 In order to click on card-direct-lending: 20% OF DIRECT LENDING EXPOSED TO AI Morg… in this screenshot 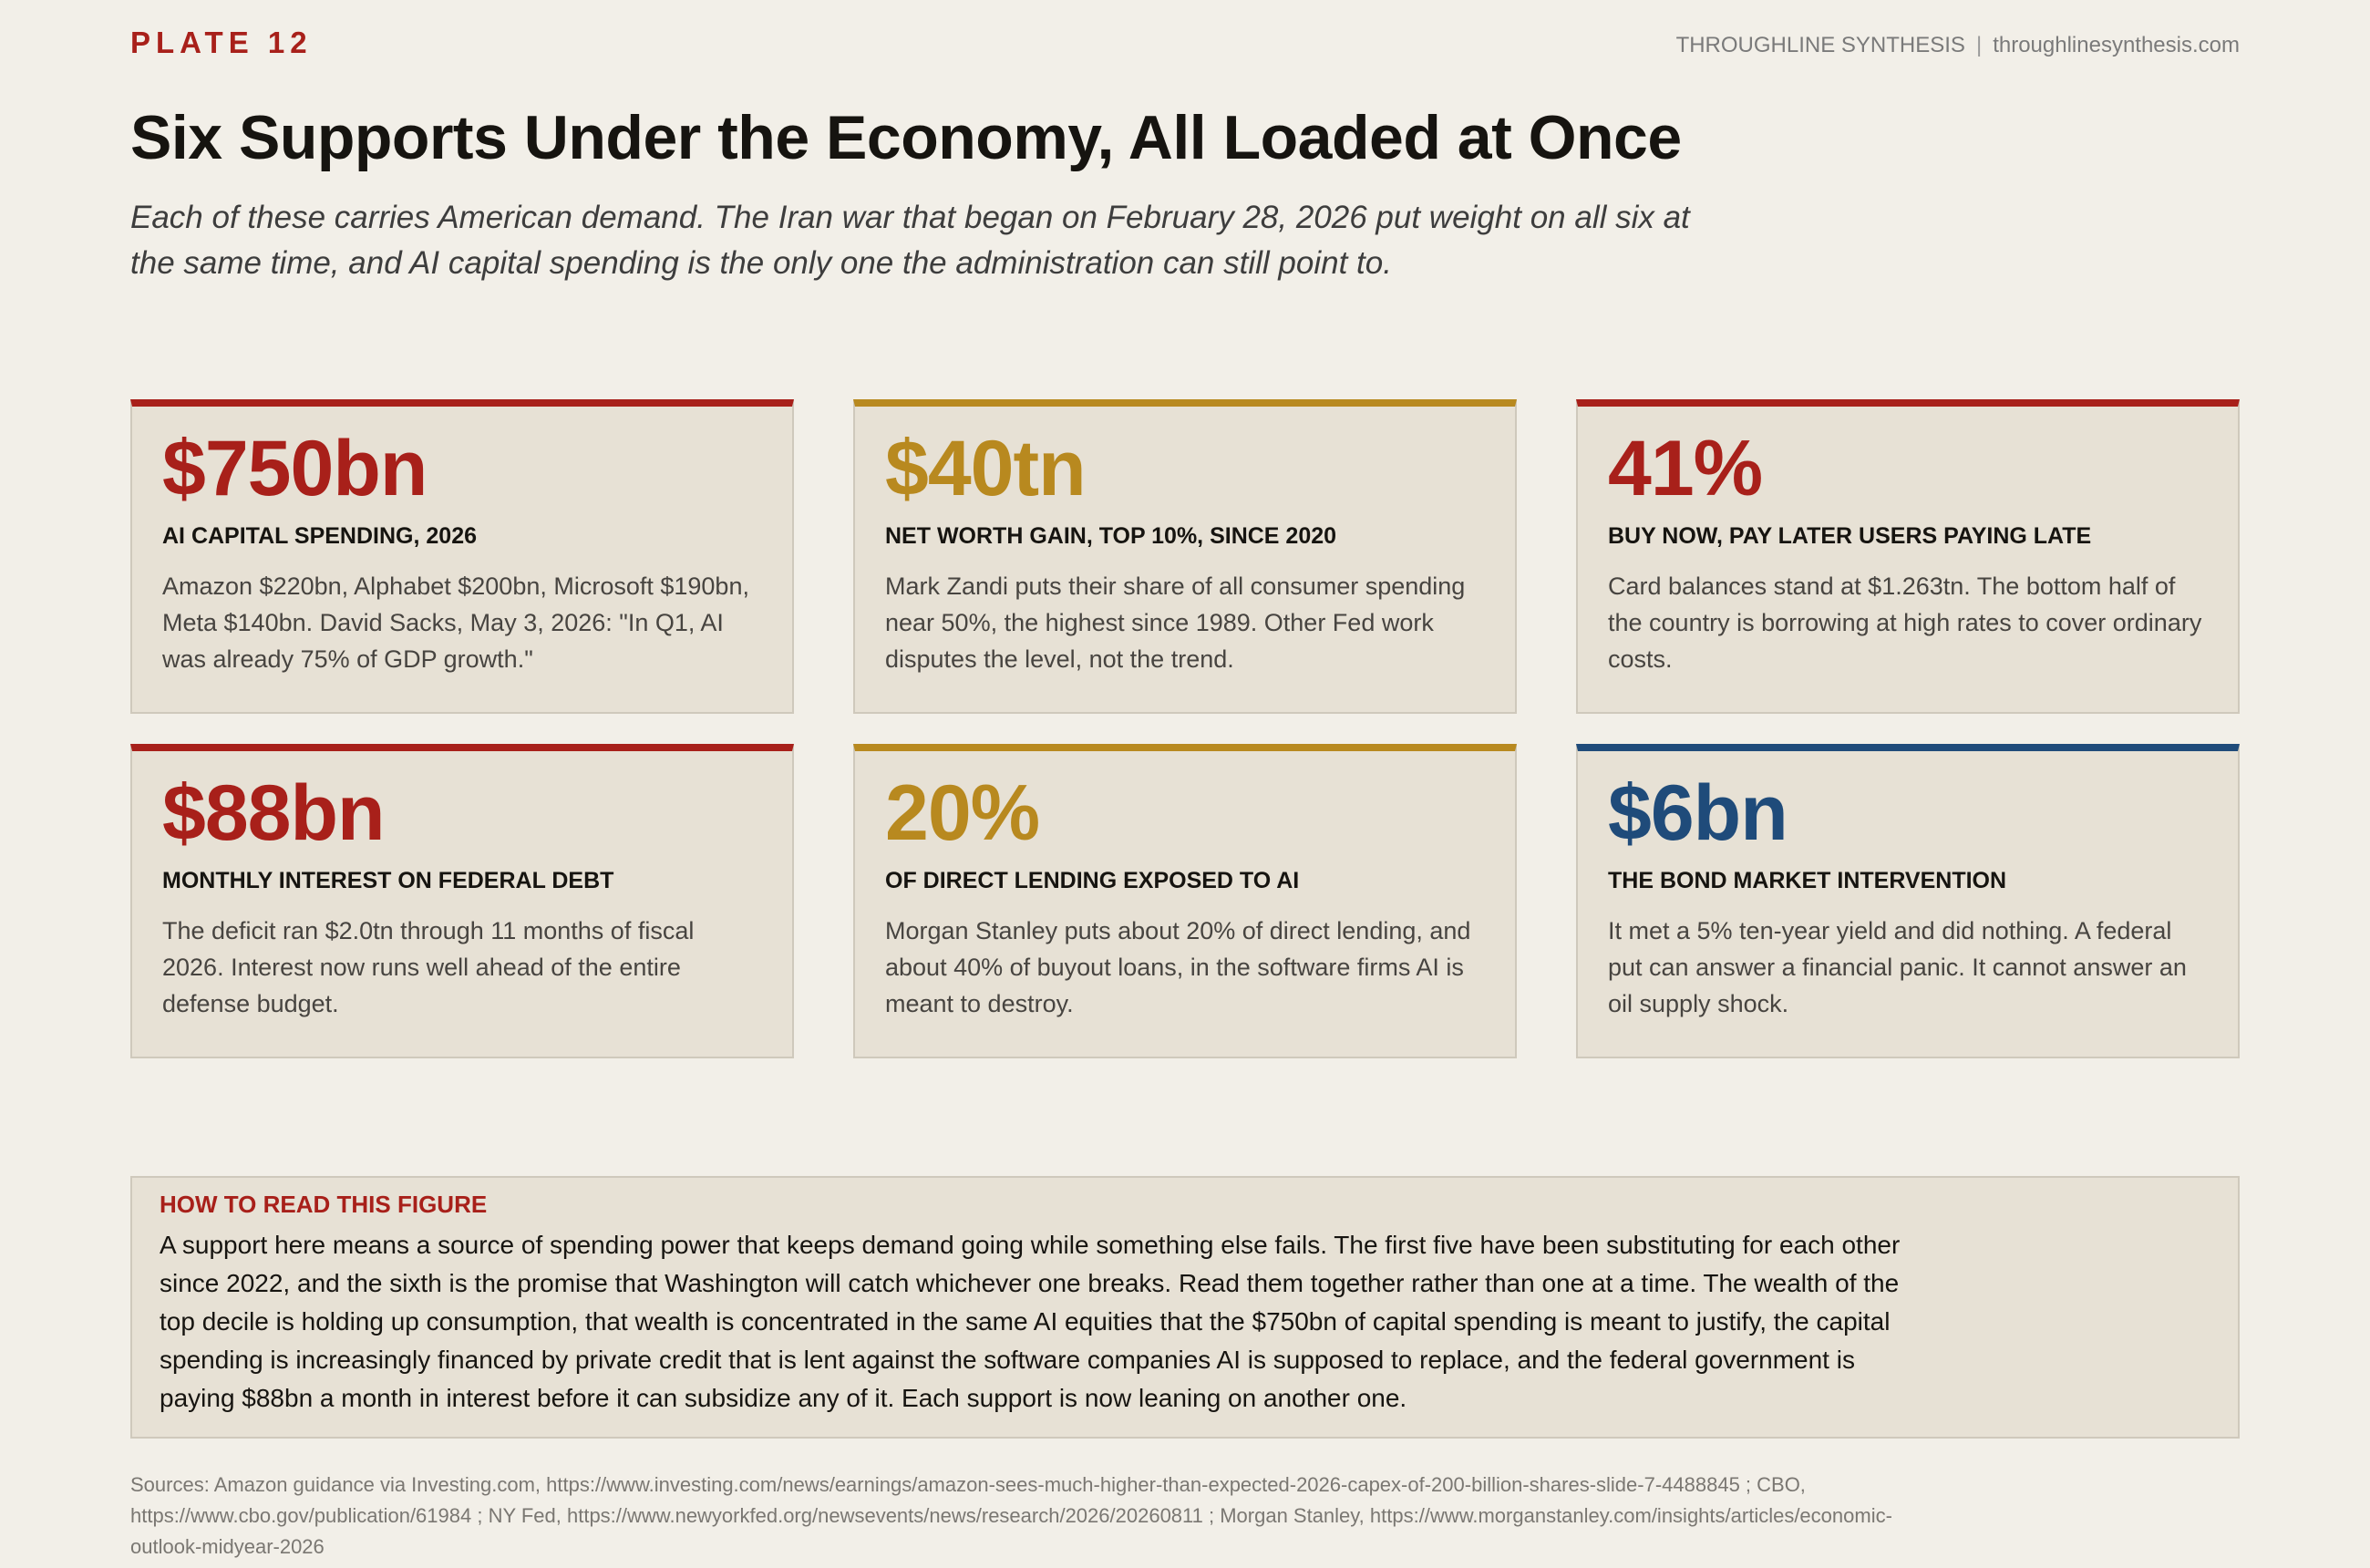, I will do `click(1185, 901)`.